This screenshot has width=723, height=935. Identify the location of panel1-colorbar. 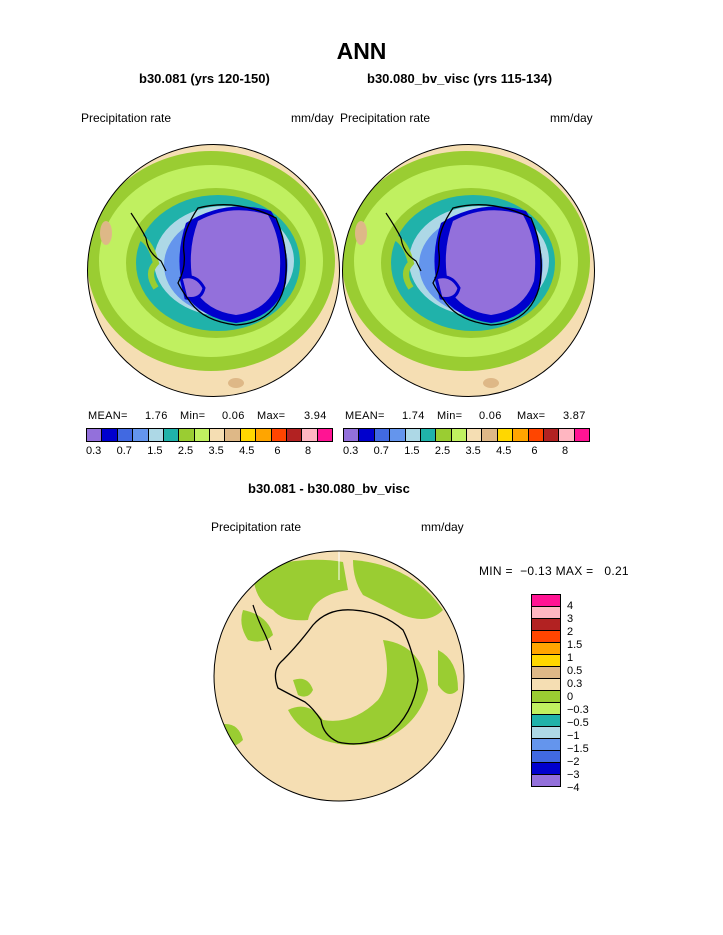
(209, 435).